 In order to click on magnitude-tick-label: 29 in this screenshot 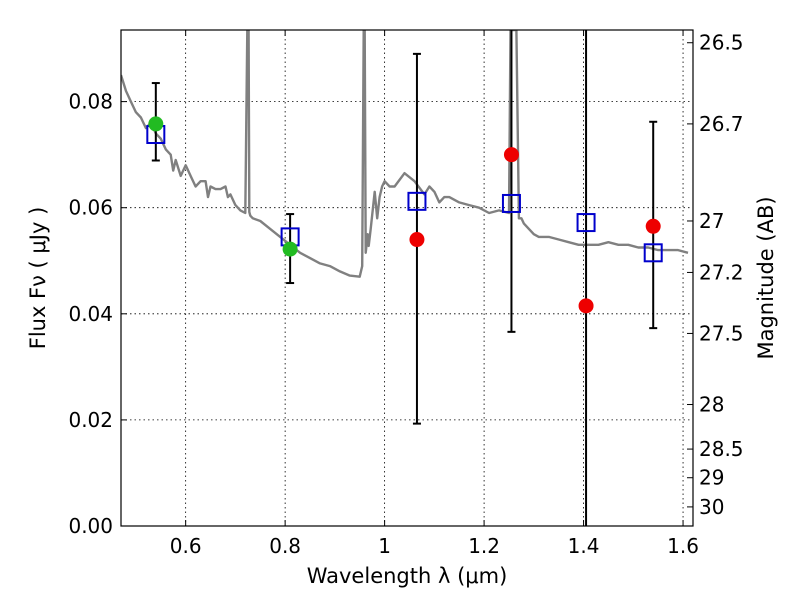, I will do `click(711, 478)`.